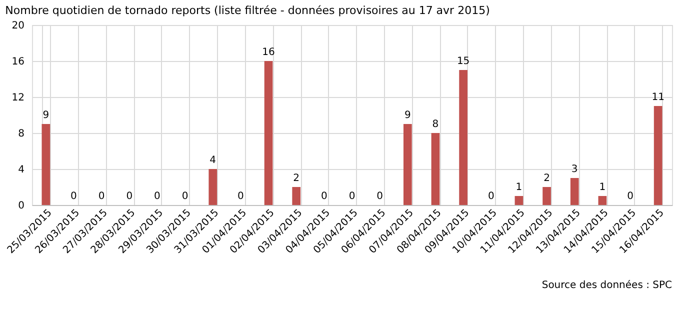 The height and width of the screenshot is (324, 695). What do you see at coordinates (268, 52) in the screenshot?
I see `data-label: 16` at bounding box center [268, 52].